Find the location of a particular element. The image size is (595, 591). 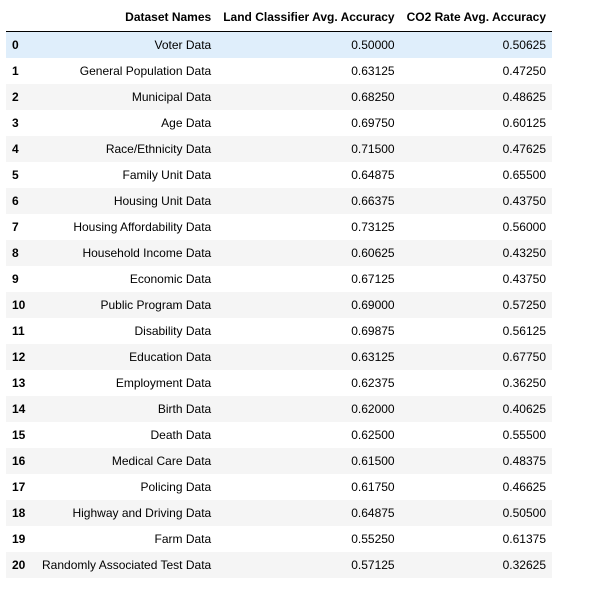

row-index: 8 is located at coordinates (15, 252).